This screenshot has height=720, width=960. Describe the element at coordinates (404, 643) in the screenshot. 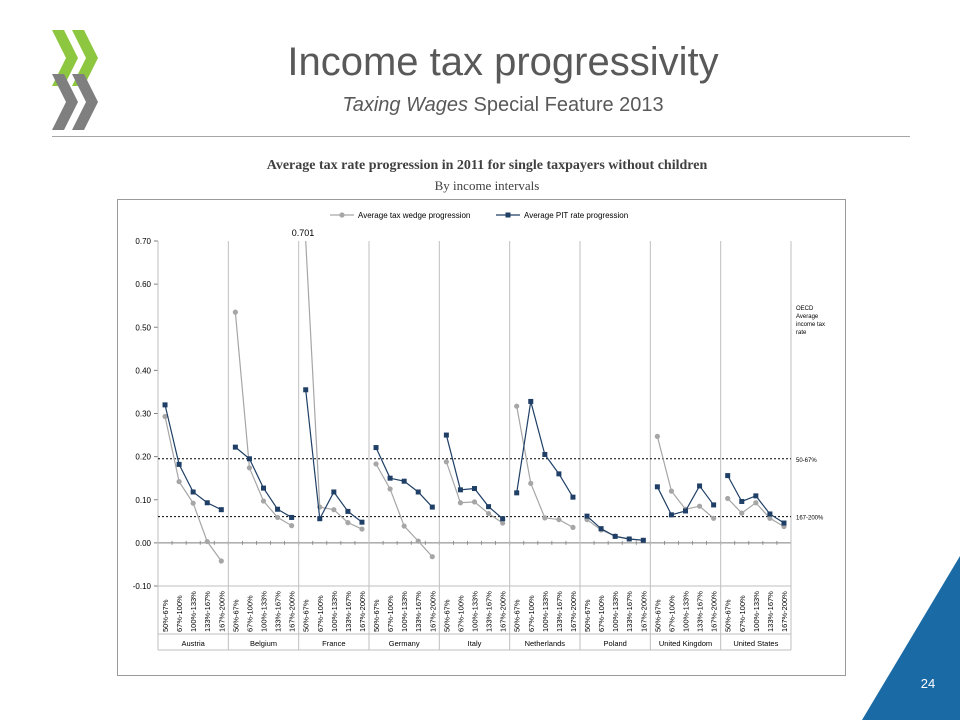

I see `country-label: Germany` at that location.